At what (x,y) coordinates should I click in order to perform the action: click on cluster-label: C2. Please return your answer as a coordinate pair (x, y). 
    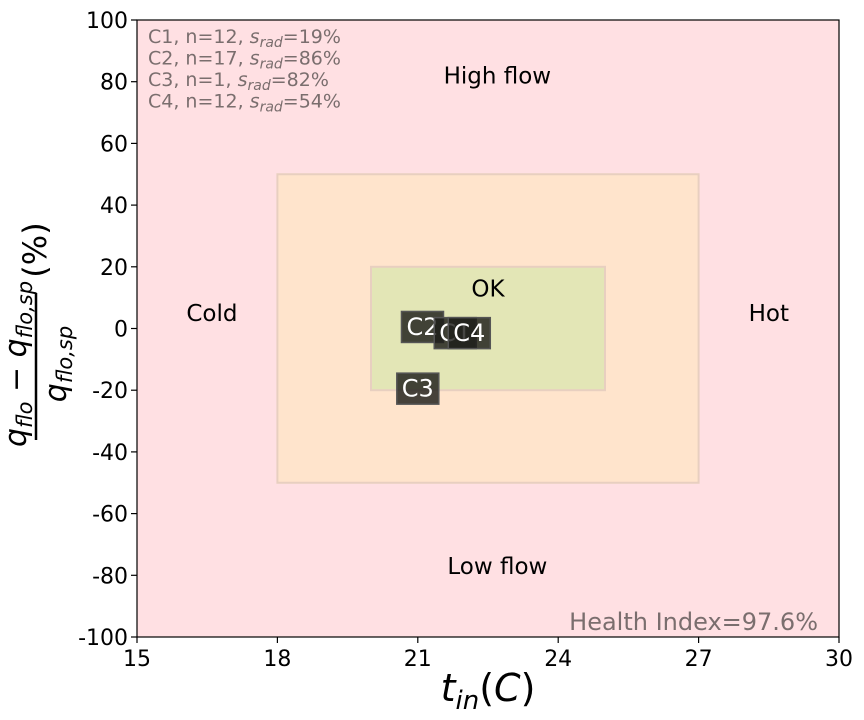
    Looking at the image, I should click on (422, 327).